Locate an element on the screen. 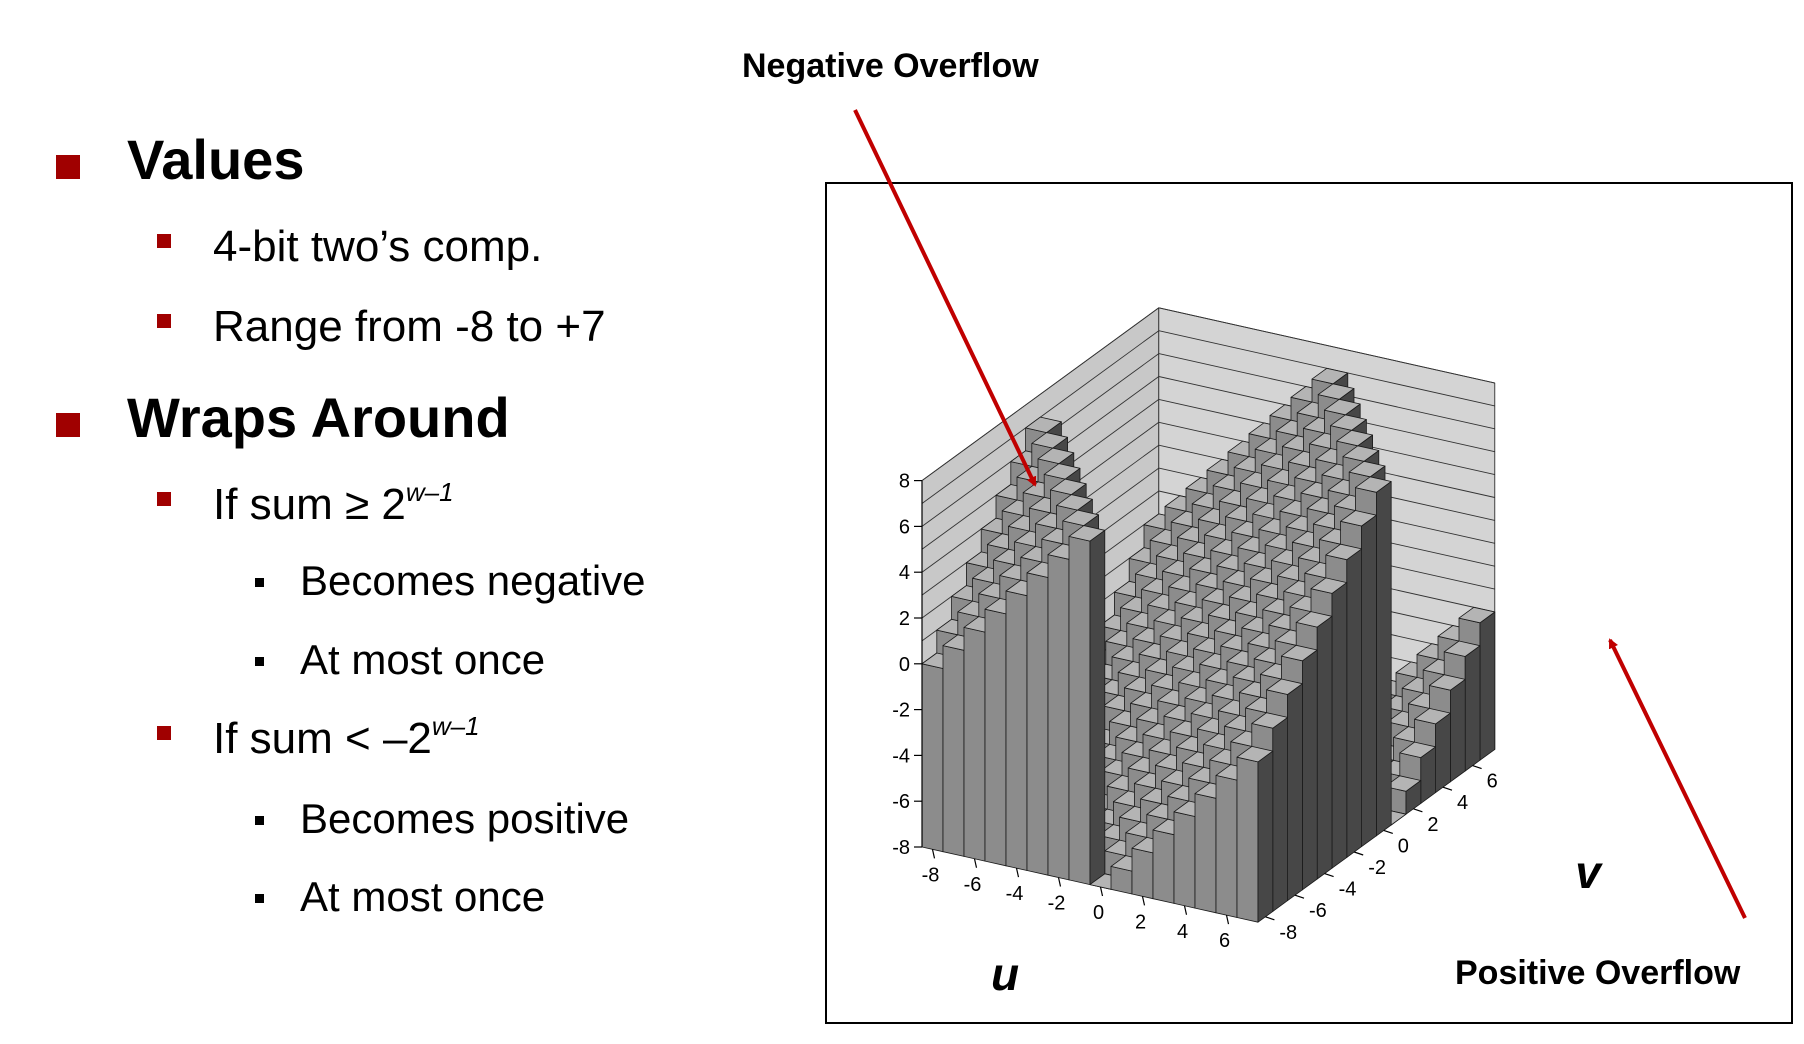 The image size is (1804, 1044). u-tick-label: 6 is located at coordinates (1224, 941).